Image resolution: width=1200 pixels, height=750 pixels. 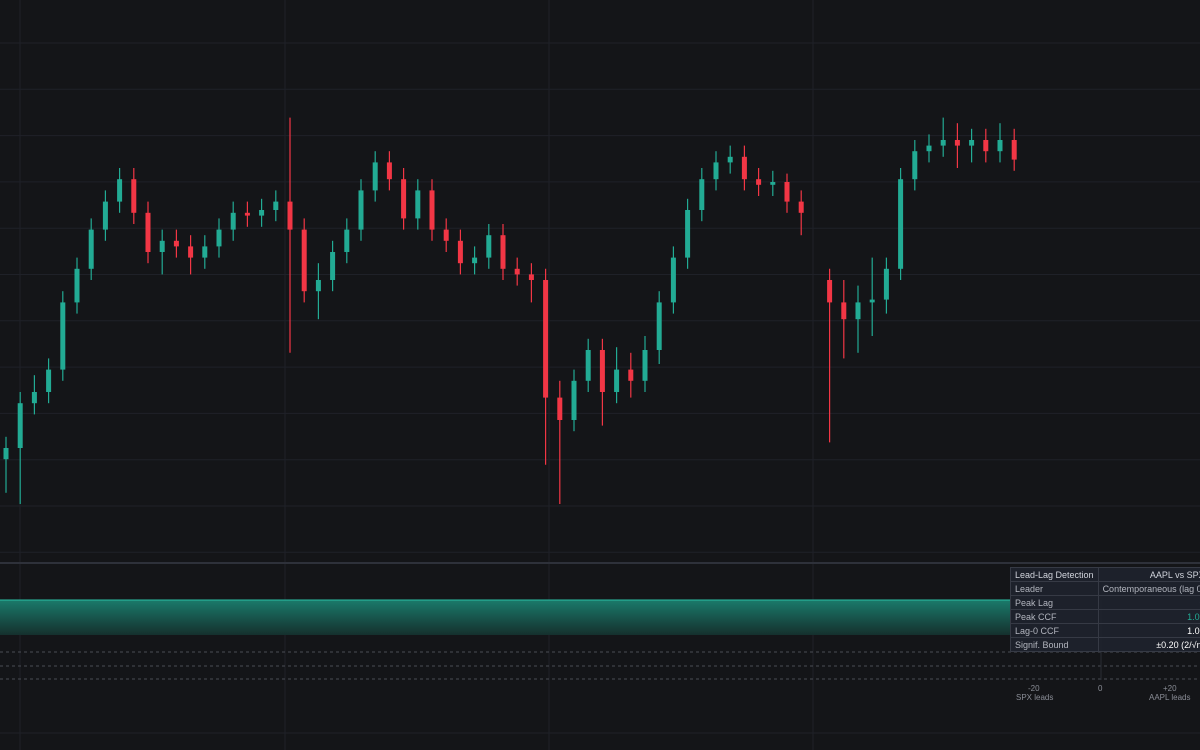 What do you see at coordinates (1100, 688) in the screenshot?
I see `lag-label: 0` at bounding box center [1100, 688].